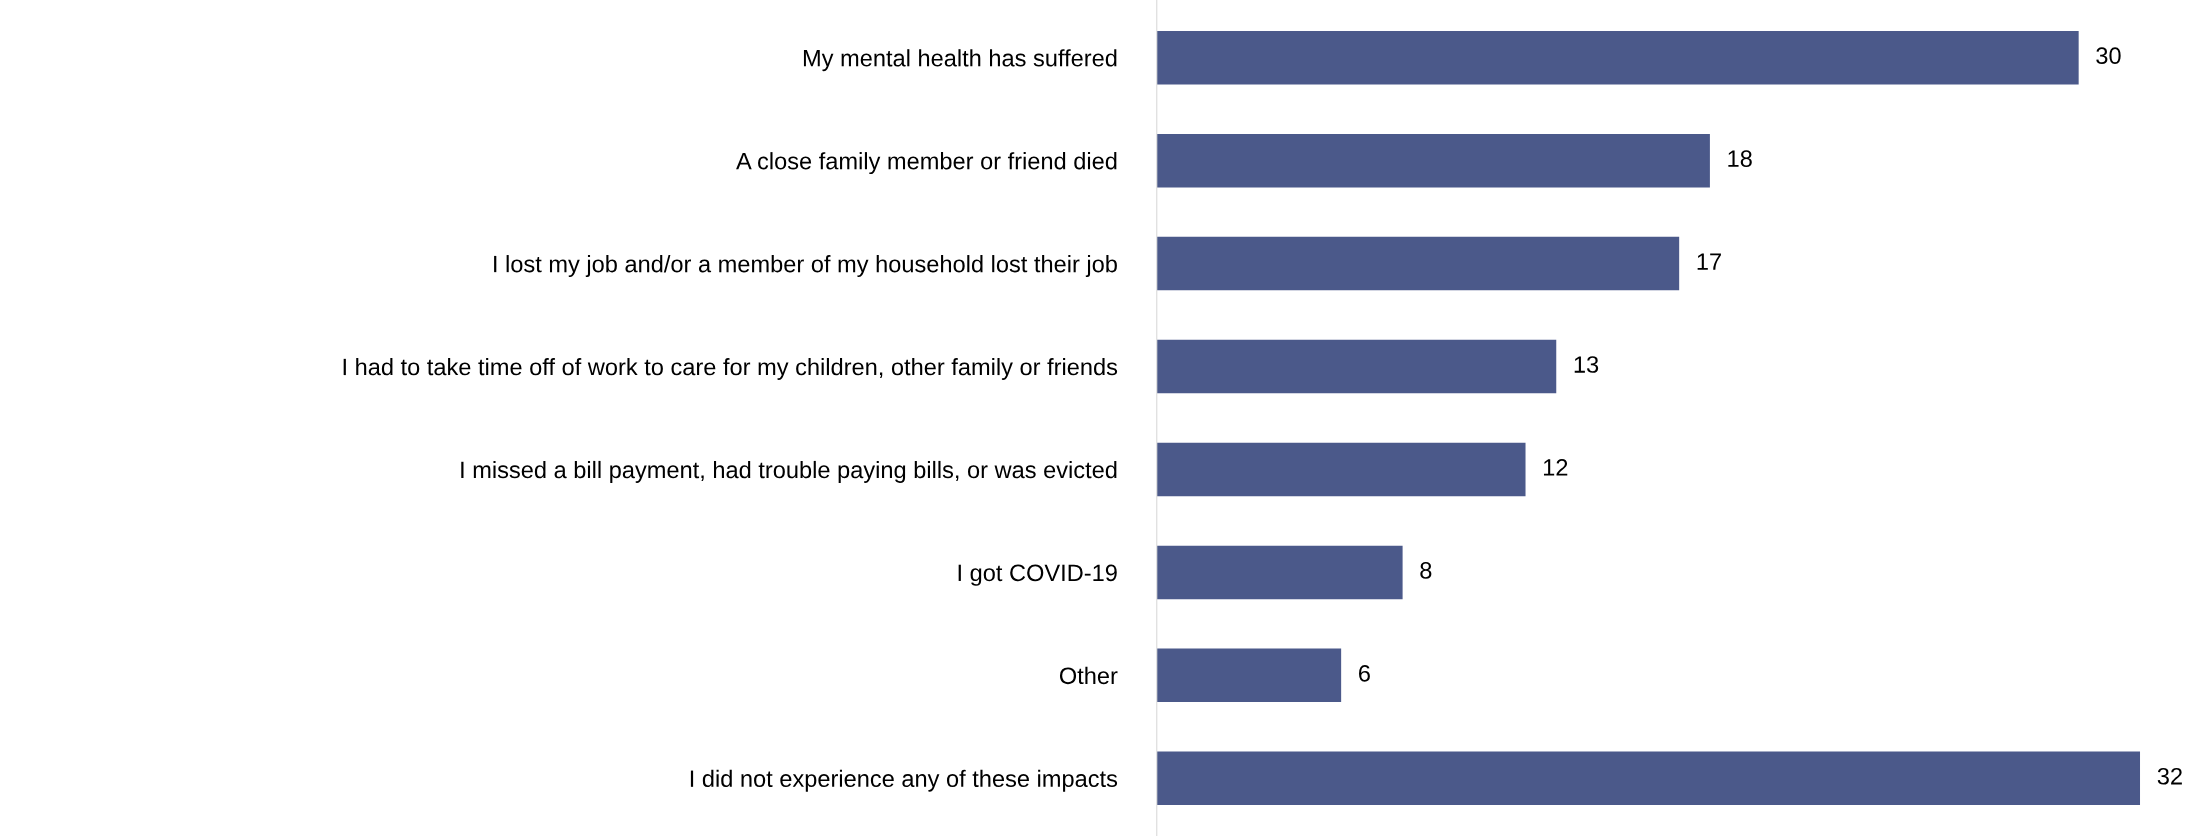  What do you see at coordinates (805, 266) in the screenshot?
I see `y-tick-label: I lost my job and/or a member of my household lost their job` at bounding box center [805, 266].